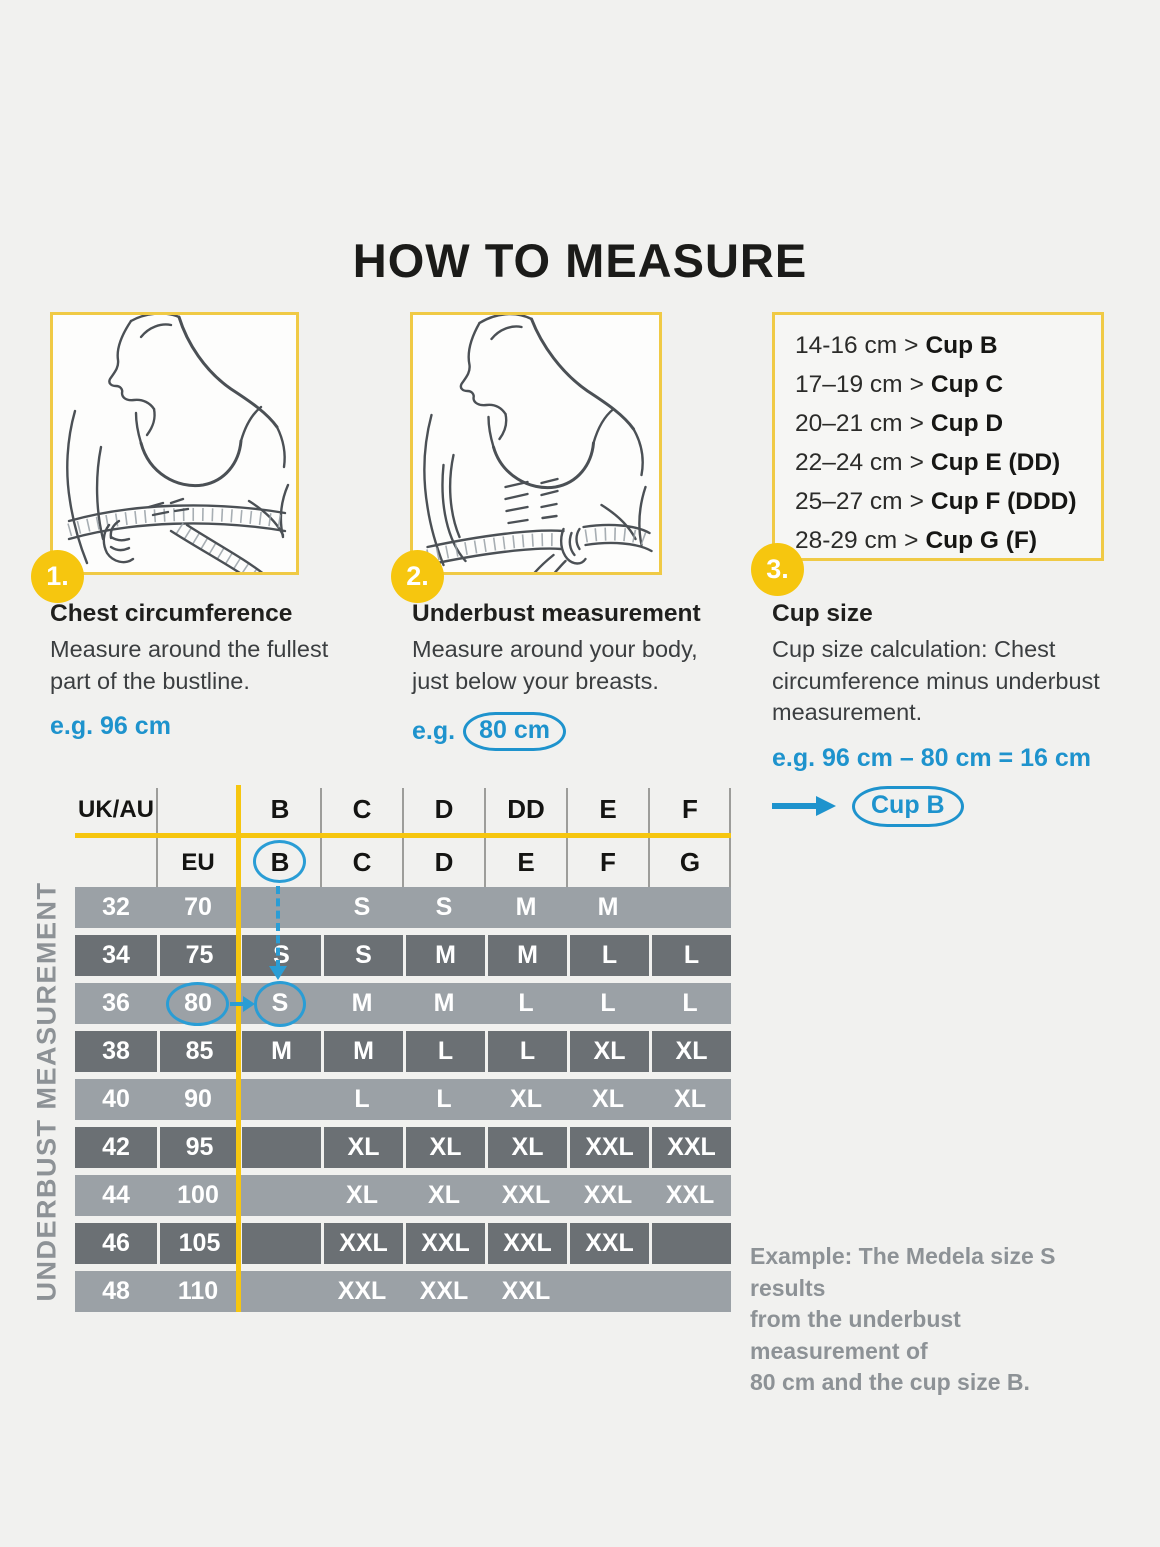 The image size is (1160, 1547). What do you see at coordinates (995, 462) in the screenshot?
I see `cup-label: Cup E (DD)` at bounding box center [995, 462].